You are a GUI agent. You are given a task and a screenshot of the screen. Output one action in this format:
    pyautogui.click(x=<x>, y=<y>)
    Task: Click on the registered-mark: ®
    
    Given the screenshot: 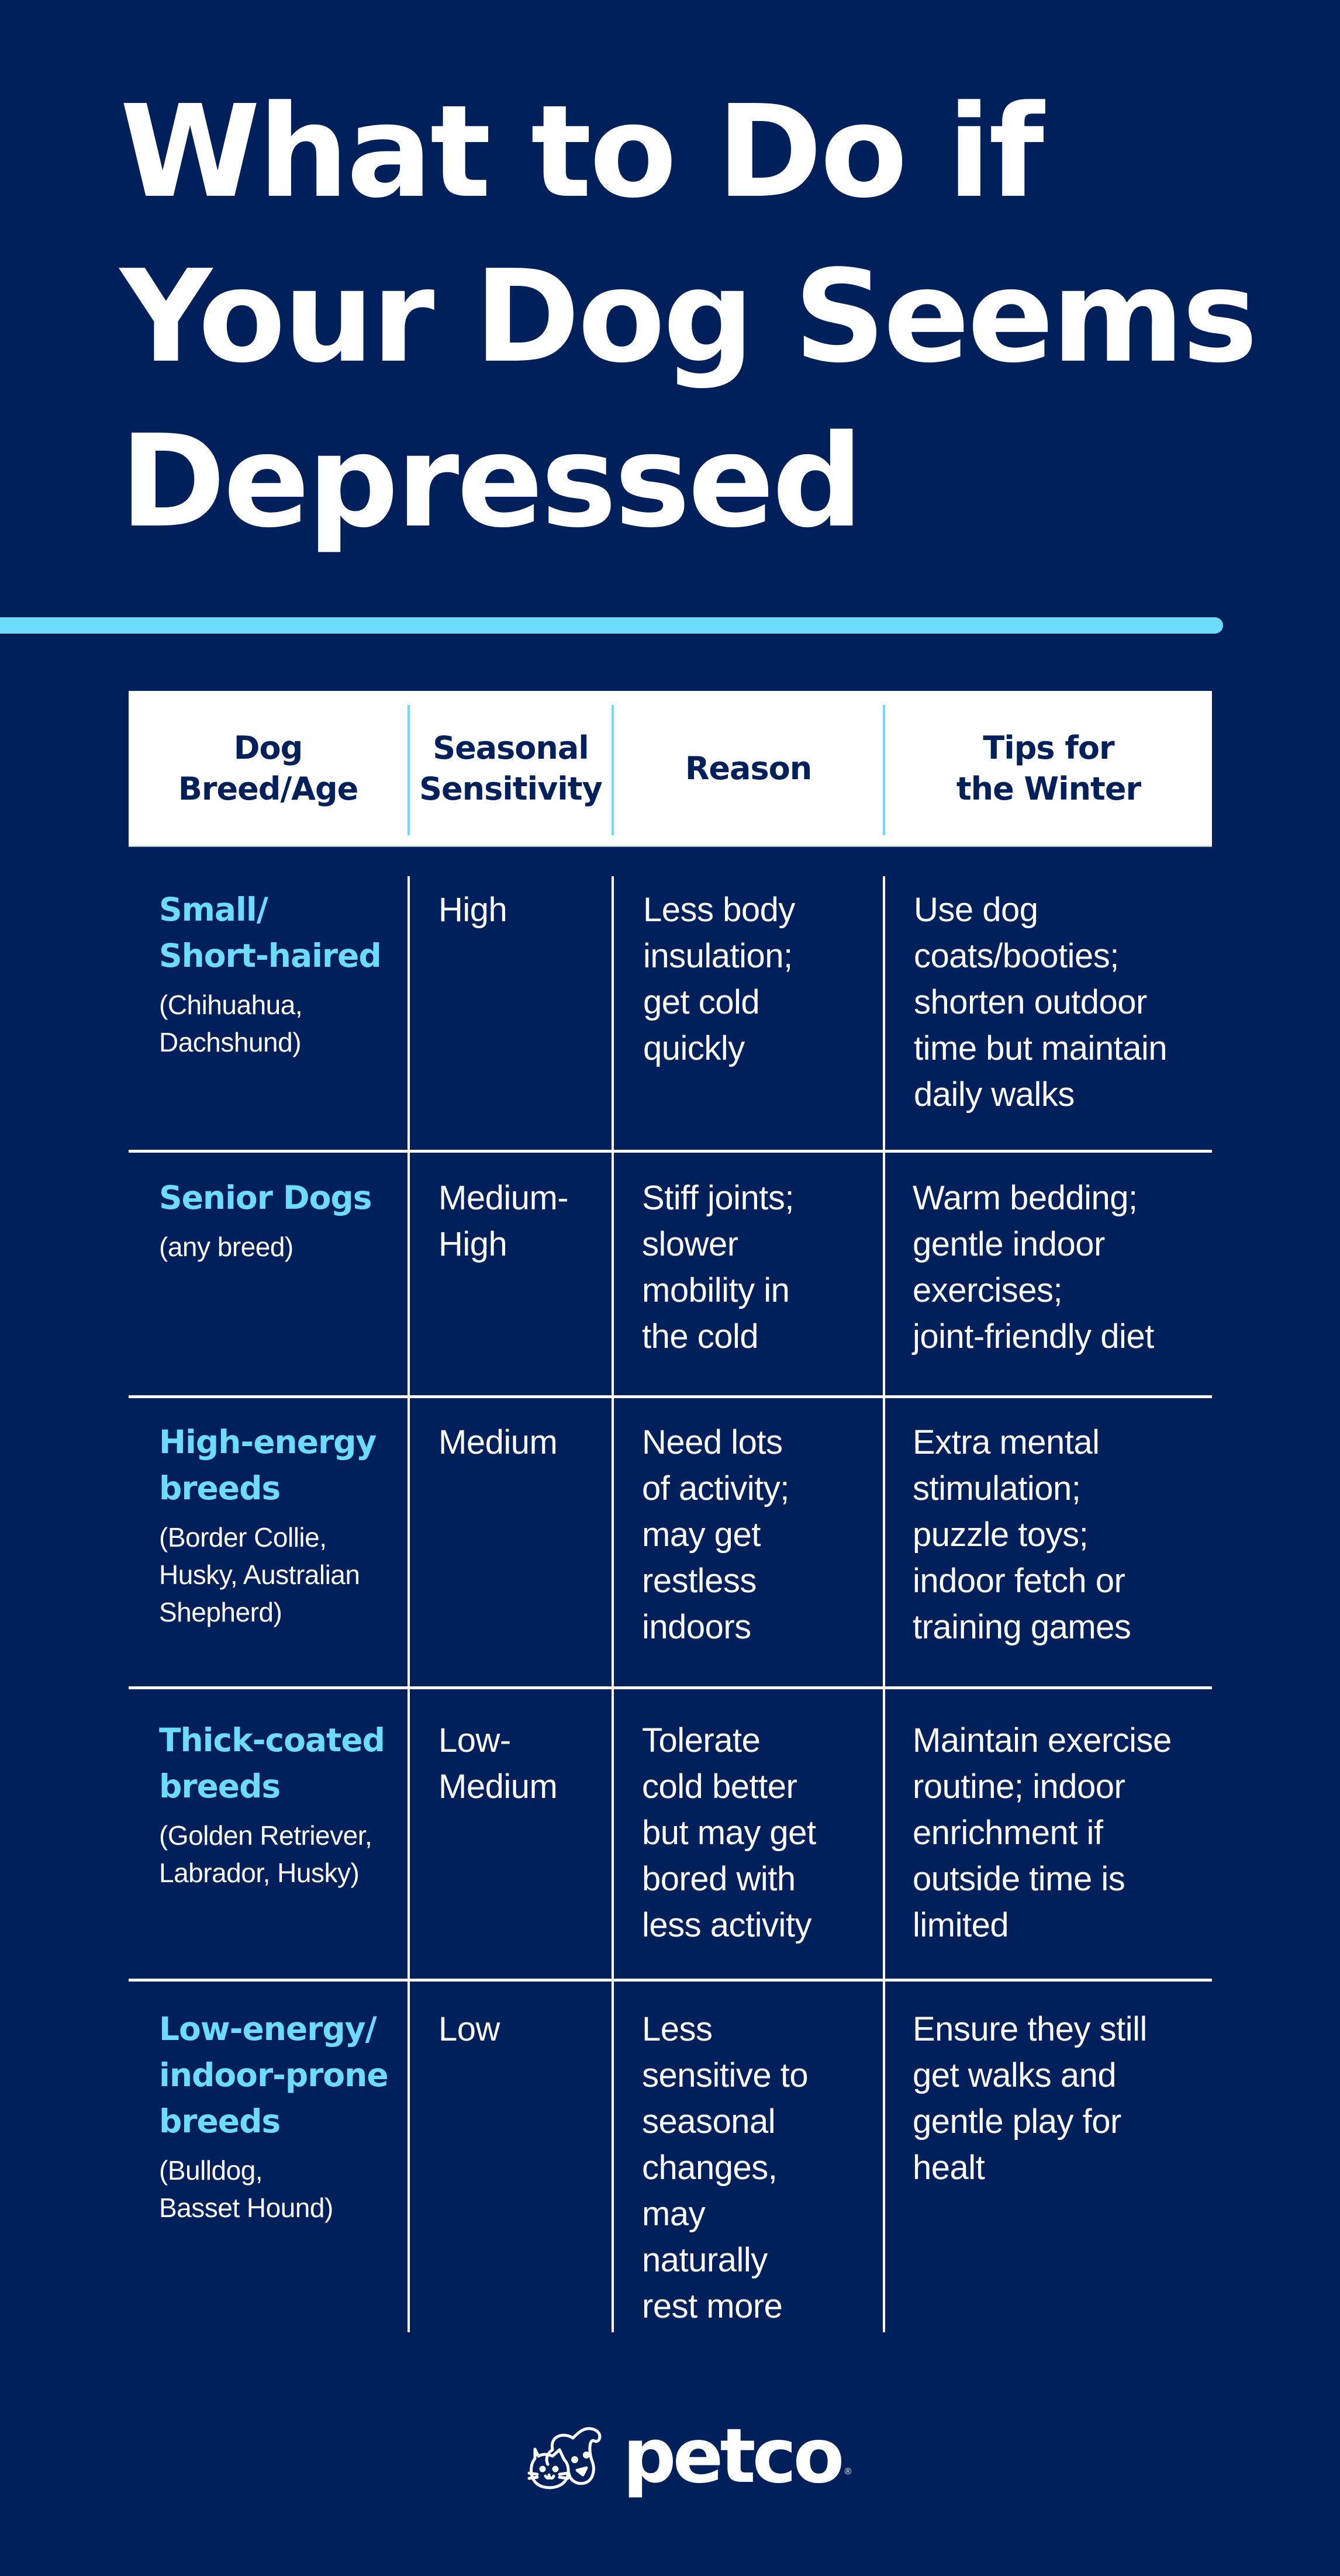 What is the action you would take?
    pyautogui.click(x=848, y=2472)
    